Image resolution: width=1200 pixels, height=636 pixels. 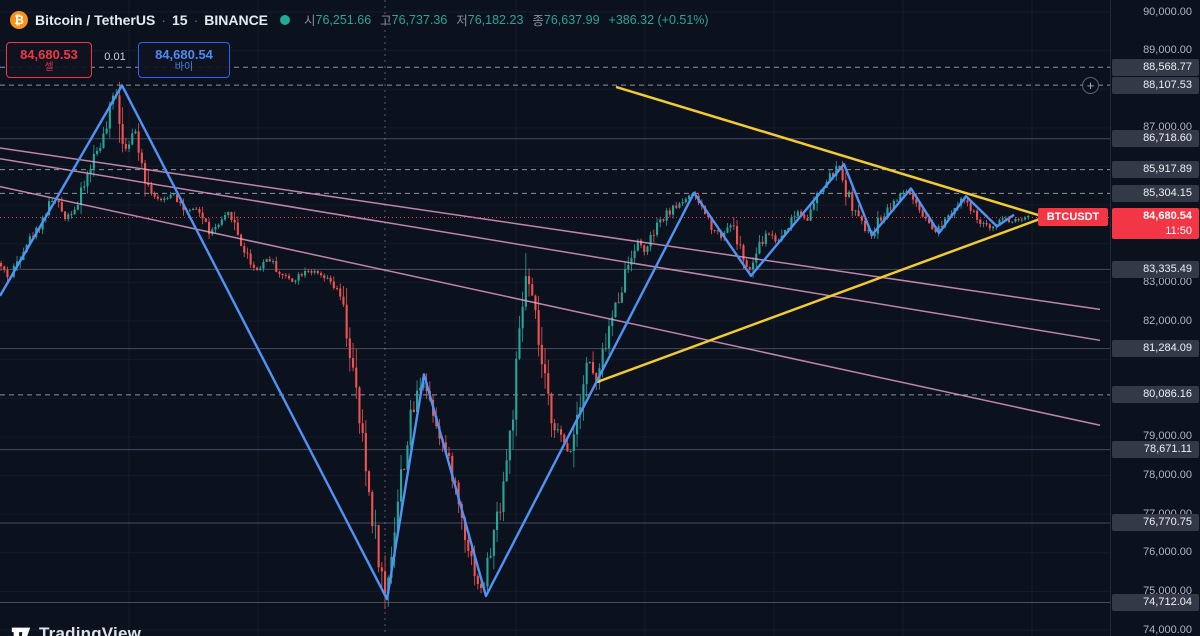 I want to click on low-label: 저, so click(x=462, y=21).